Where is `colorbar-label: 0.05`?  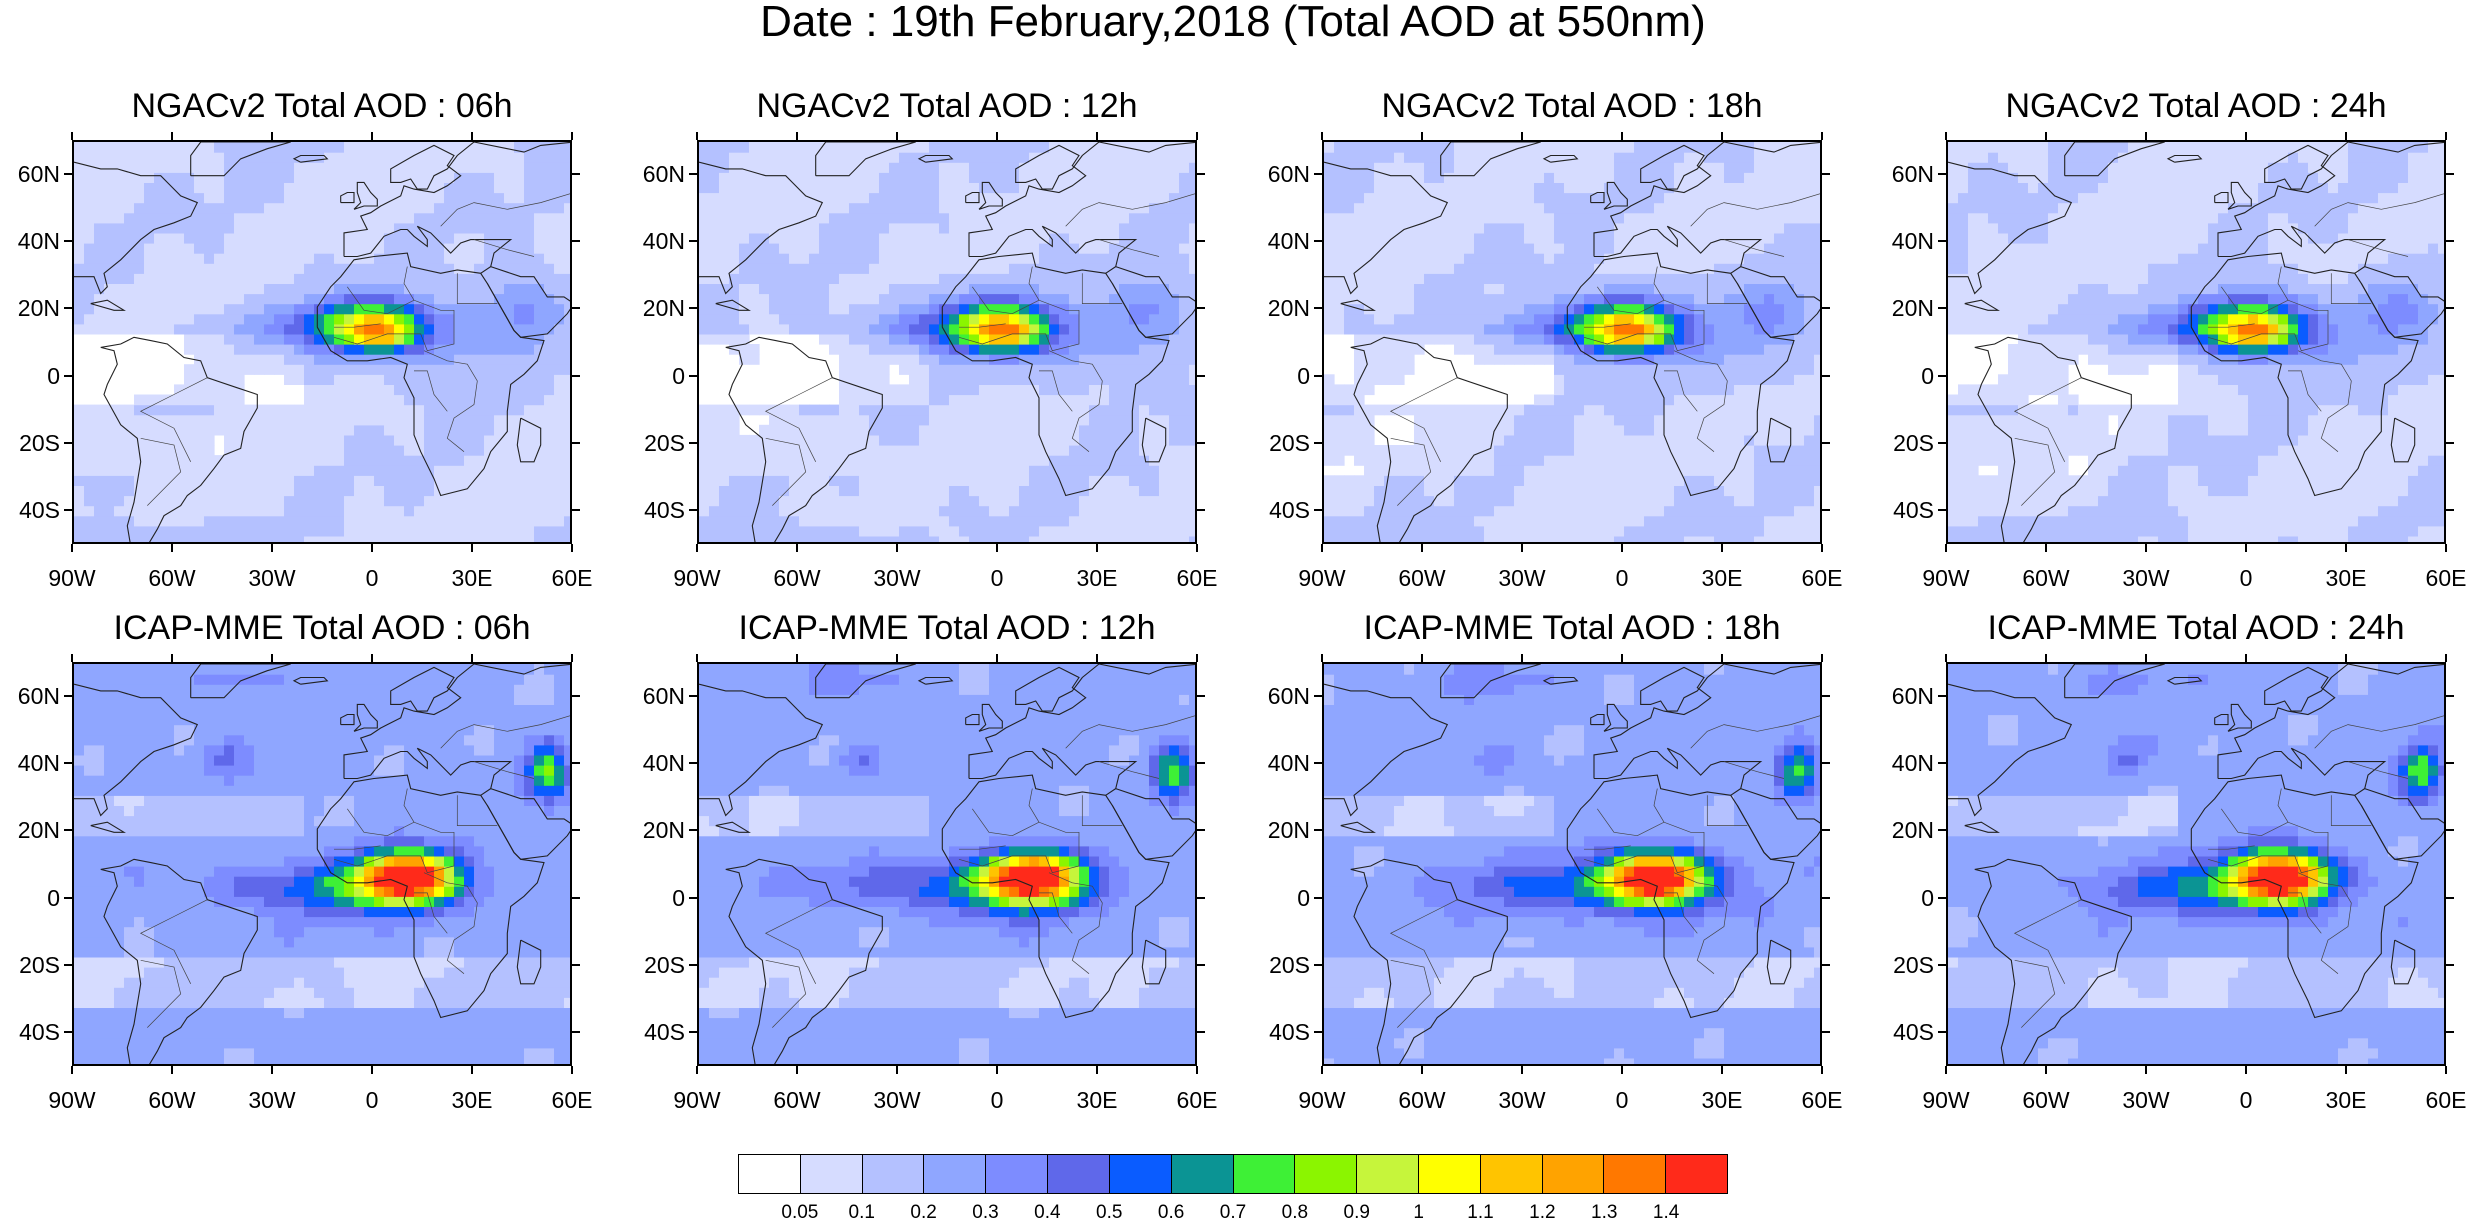
colorbar-label: 0.05 is located at coordinates (800, 1213).